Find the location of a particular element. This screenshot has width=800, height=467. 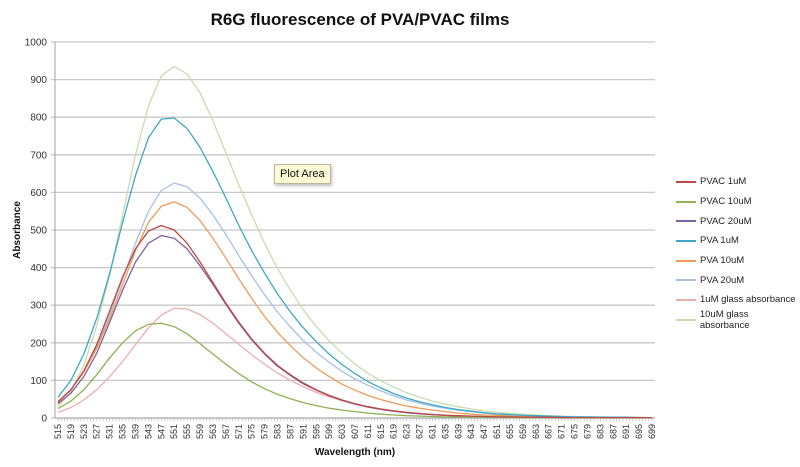

x-tick-label: 679 is located at coordinates (587, 431).